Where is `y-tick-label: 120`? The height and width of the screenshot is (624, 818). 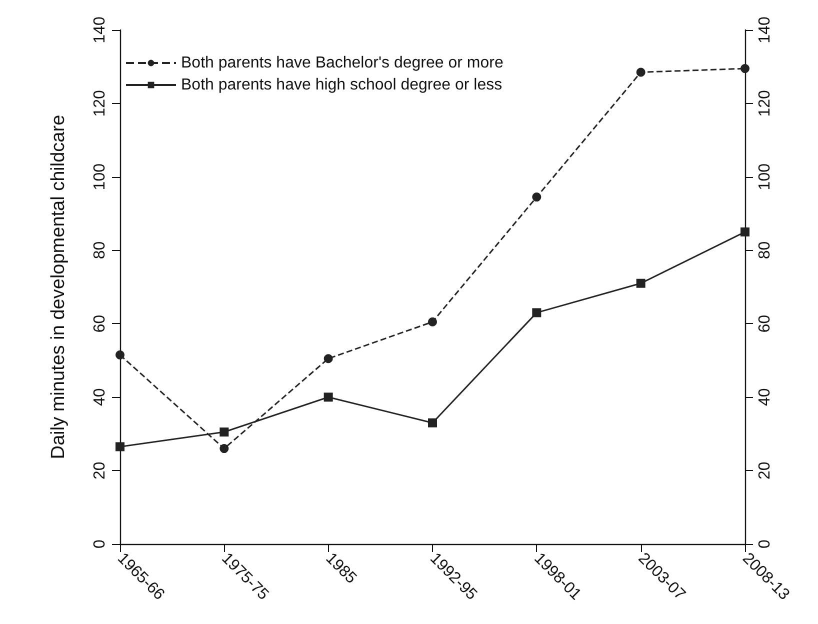 y-tick-label: 120 is located at coordinates (100, 103).